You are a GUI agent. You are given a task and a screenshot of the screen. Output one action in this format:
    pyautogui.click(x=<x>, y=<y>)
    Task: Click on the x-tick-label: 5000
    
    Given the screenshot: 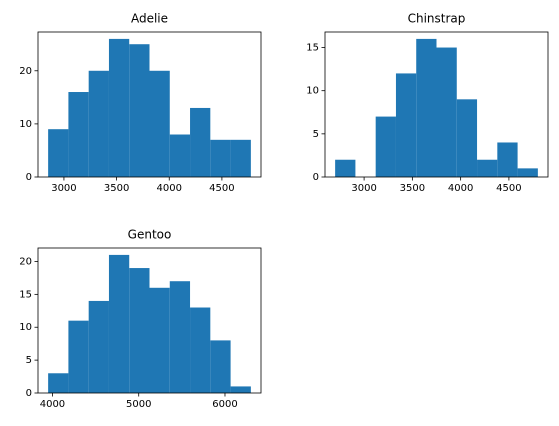 What is the action you would take?
    pyautogui.click(x=138, y=404)
    